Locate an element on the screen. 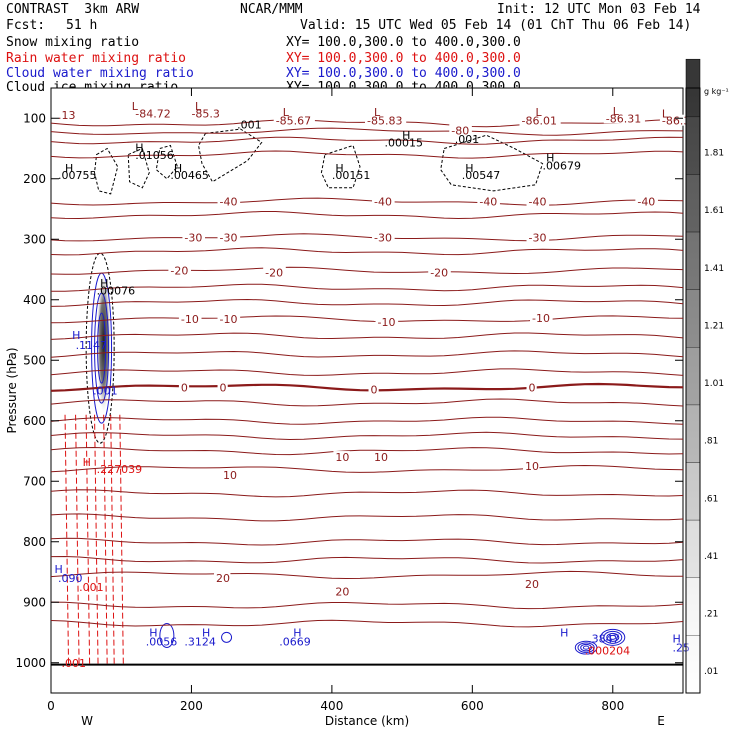  point-value-label: .0056 is located at coordinates (162, 642).